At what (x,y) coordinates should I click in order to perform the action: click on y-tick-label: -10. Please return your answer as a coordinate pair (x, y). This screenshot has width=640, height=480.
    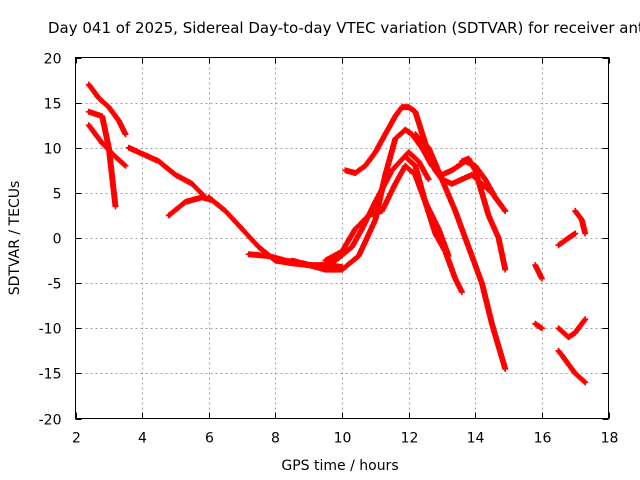
    Looking at the image, I should click on (50, 330).